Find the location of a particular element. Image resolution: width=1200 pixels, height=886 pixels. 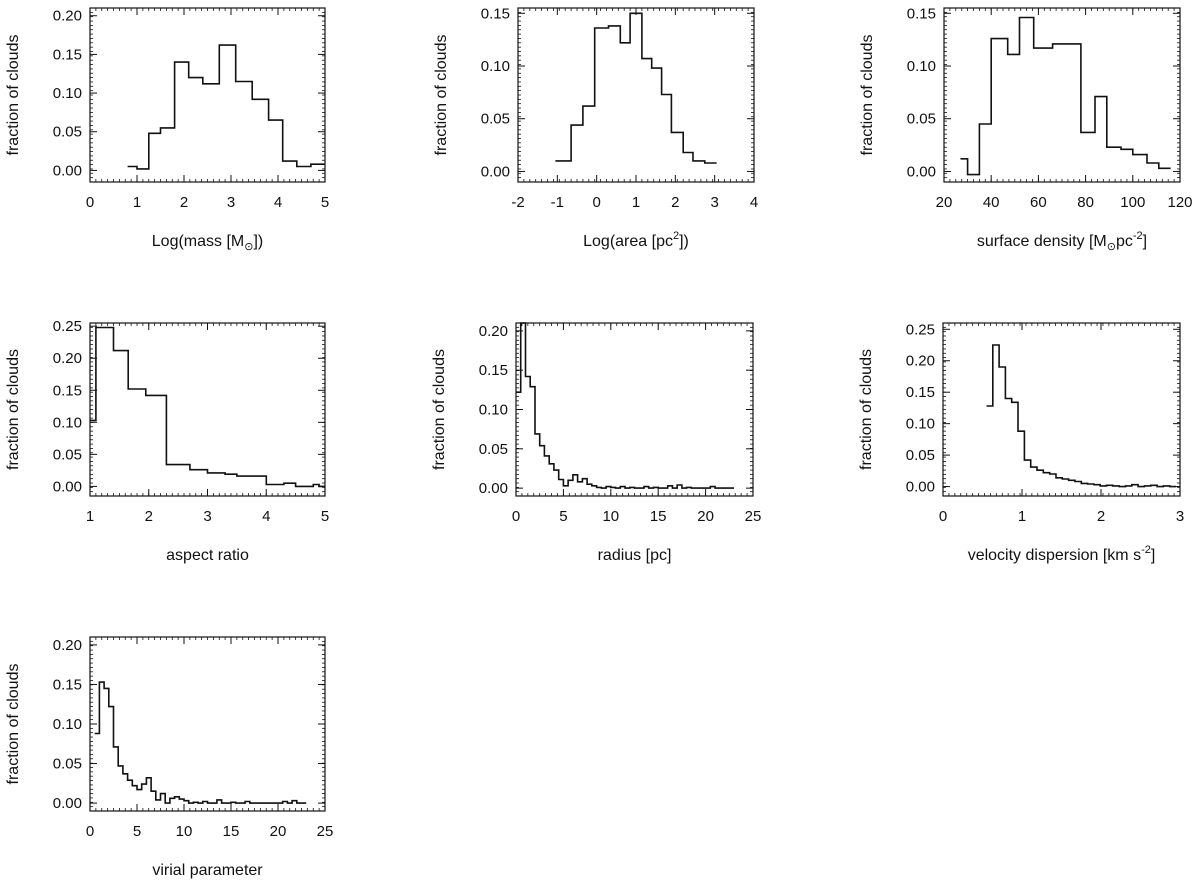

x-tick-label: 40 is located at coordinates (991, 202).